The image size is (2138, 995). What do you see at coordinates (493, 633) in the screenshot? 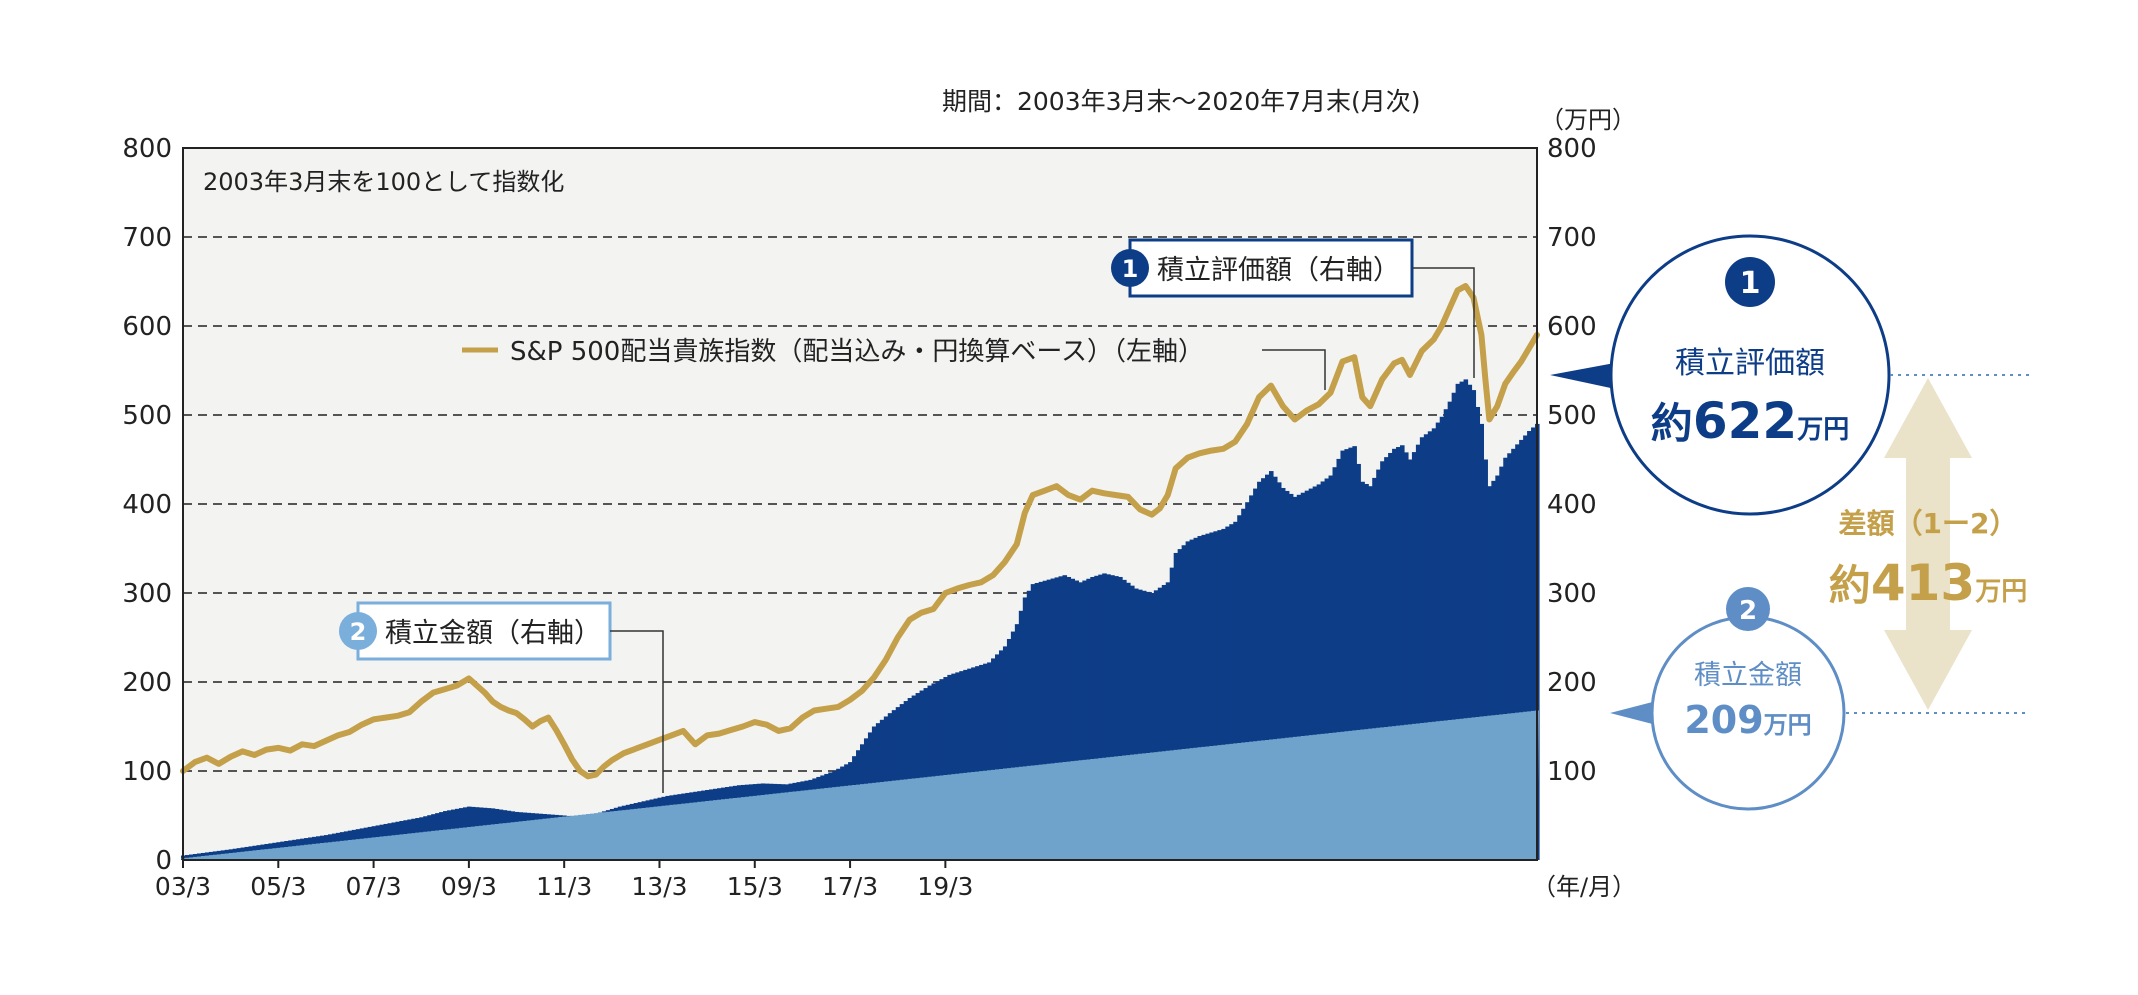
I see `principal-legend-label: 積立金額（右軸）` at bounding box center [493, 633].